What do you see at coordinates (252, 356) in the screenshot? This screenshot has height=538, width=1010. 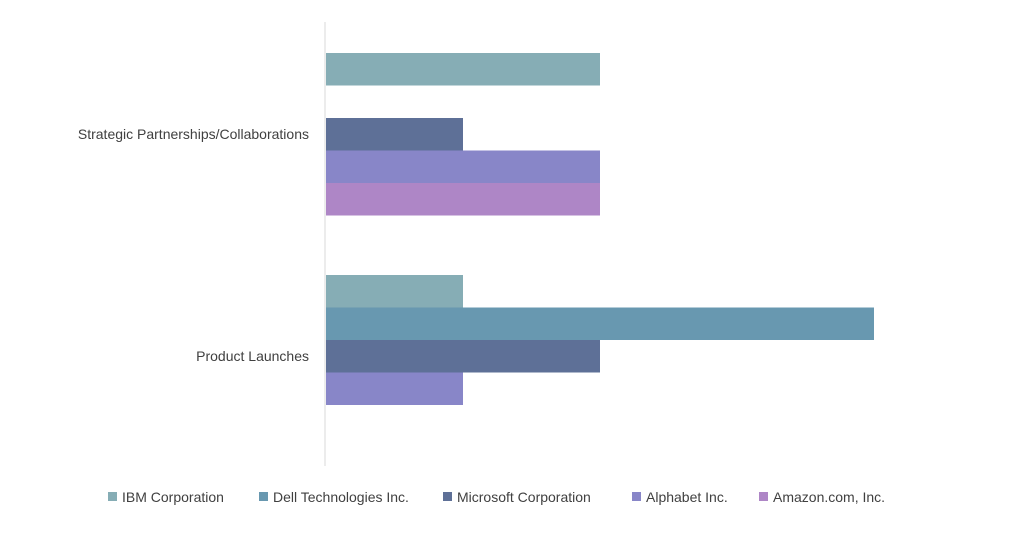 I see `category-label-product-launches: Product Launches` at bounding box center [252, 356].